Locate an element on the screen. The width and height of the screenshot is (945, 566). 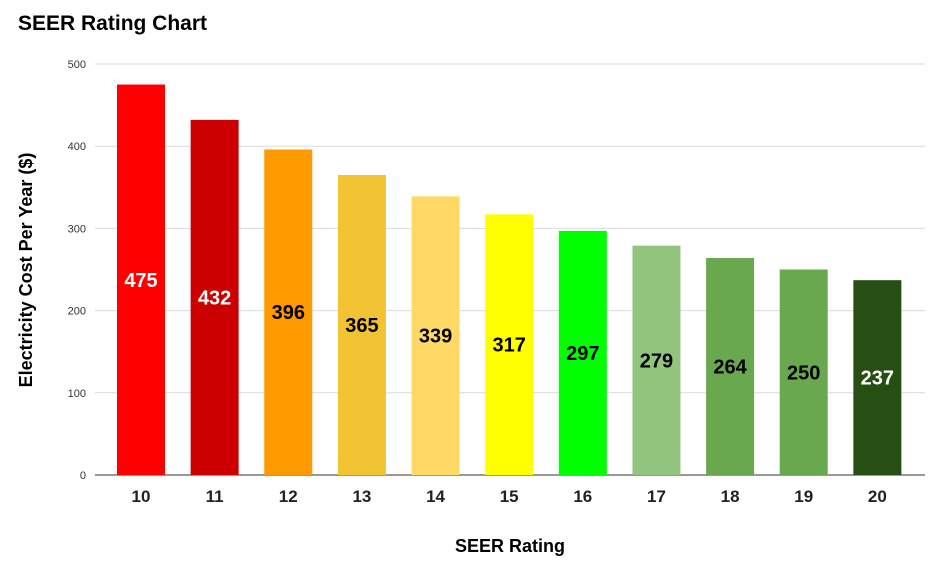
x-tick-label: 15 is located at coordinates (509, 496).